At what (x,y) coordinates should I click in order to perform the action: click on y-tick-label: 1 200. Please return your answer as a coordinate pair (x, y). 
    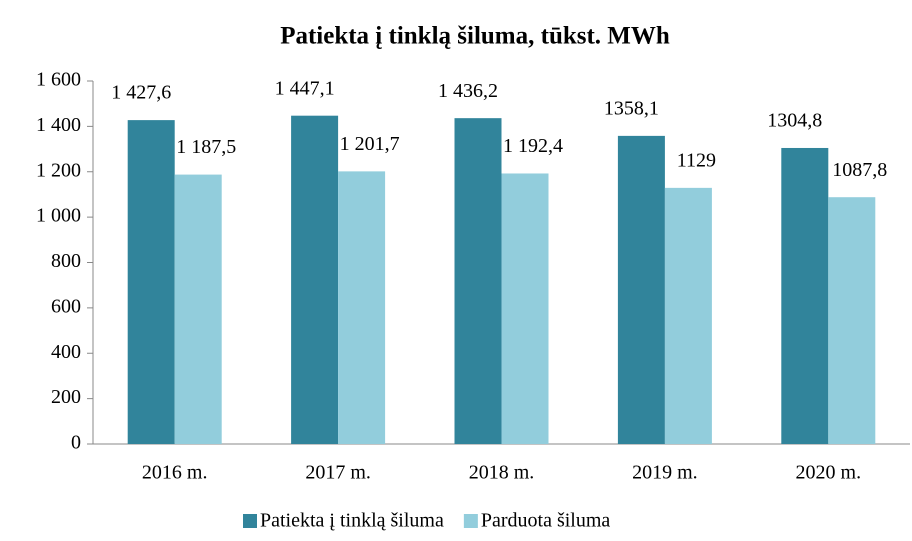
    Looking at the image, I should click on (58, 170).